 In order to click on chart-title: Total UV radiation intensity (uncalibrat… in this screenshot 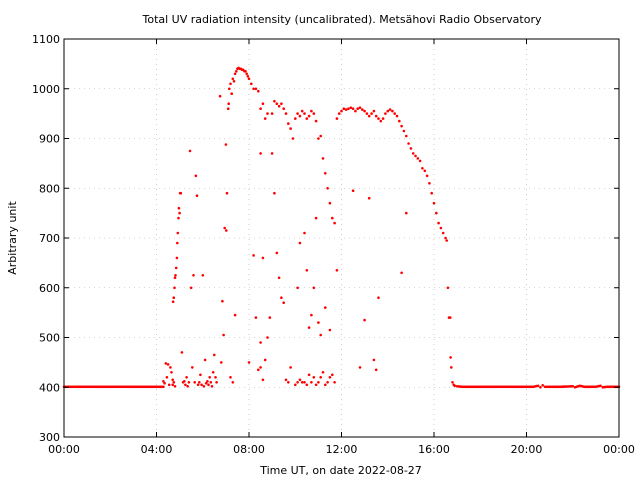, I will do `click(342, 19)`.